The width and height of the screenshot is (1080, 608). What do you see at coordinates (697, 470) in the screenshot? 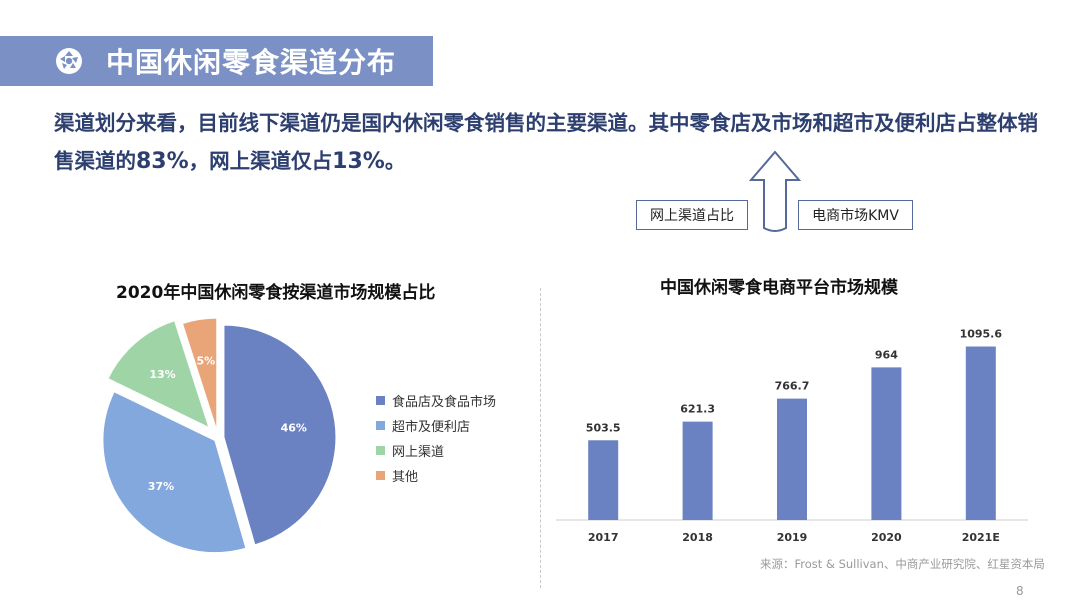
I see `bar-2018` at bounding box center [697, 470].